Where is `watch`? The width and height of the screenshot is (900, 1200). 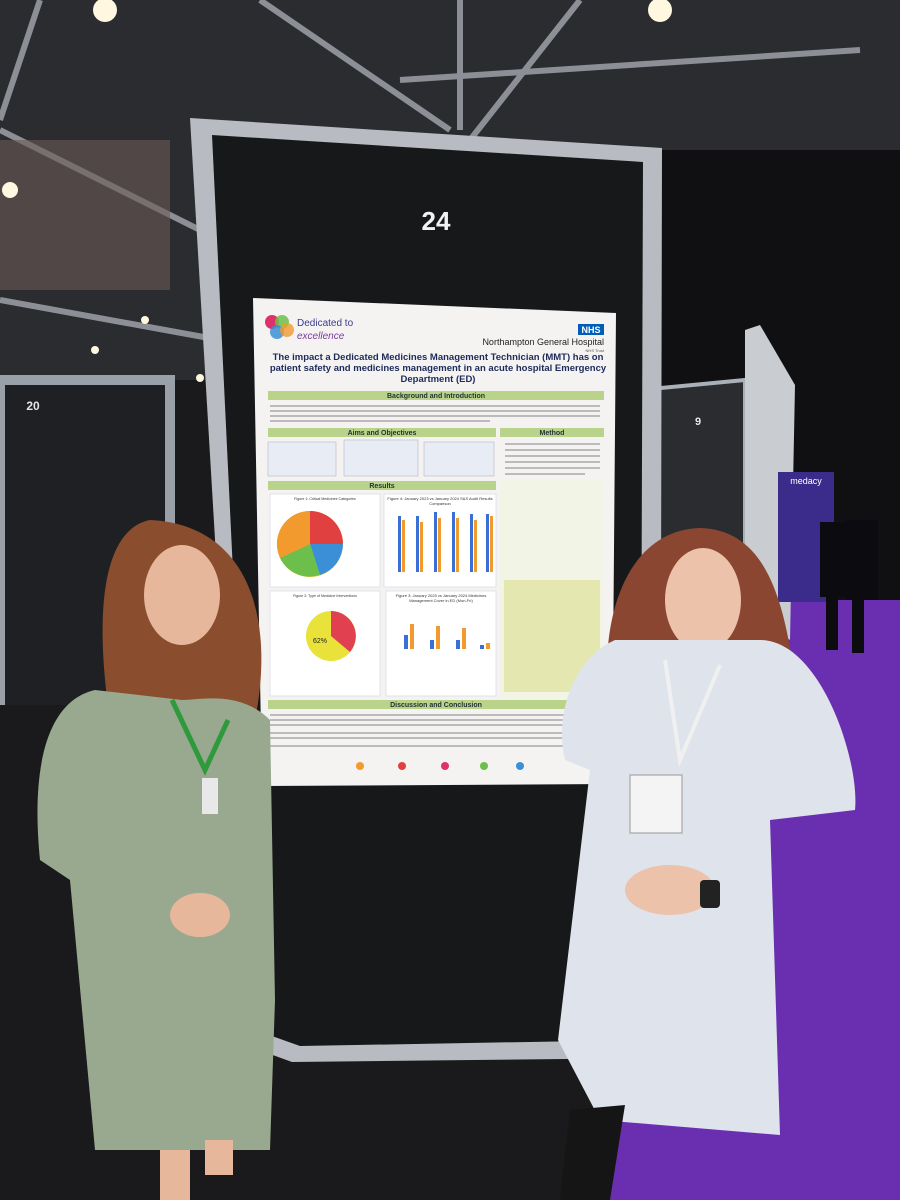
watch is located at coordinates (710, 894).